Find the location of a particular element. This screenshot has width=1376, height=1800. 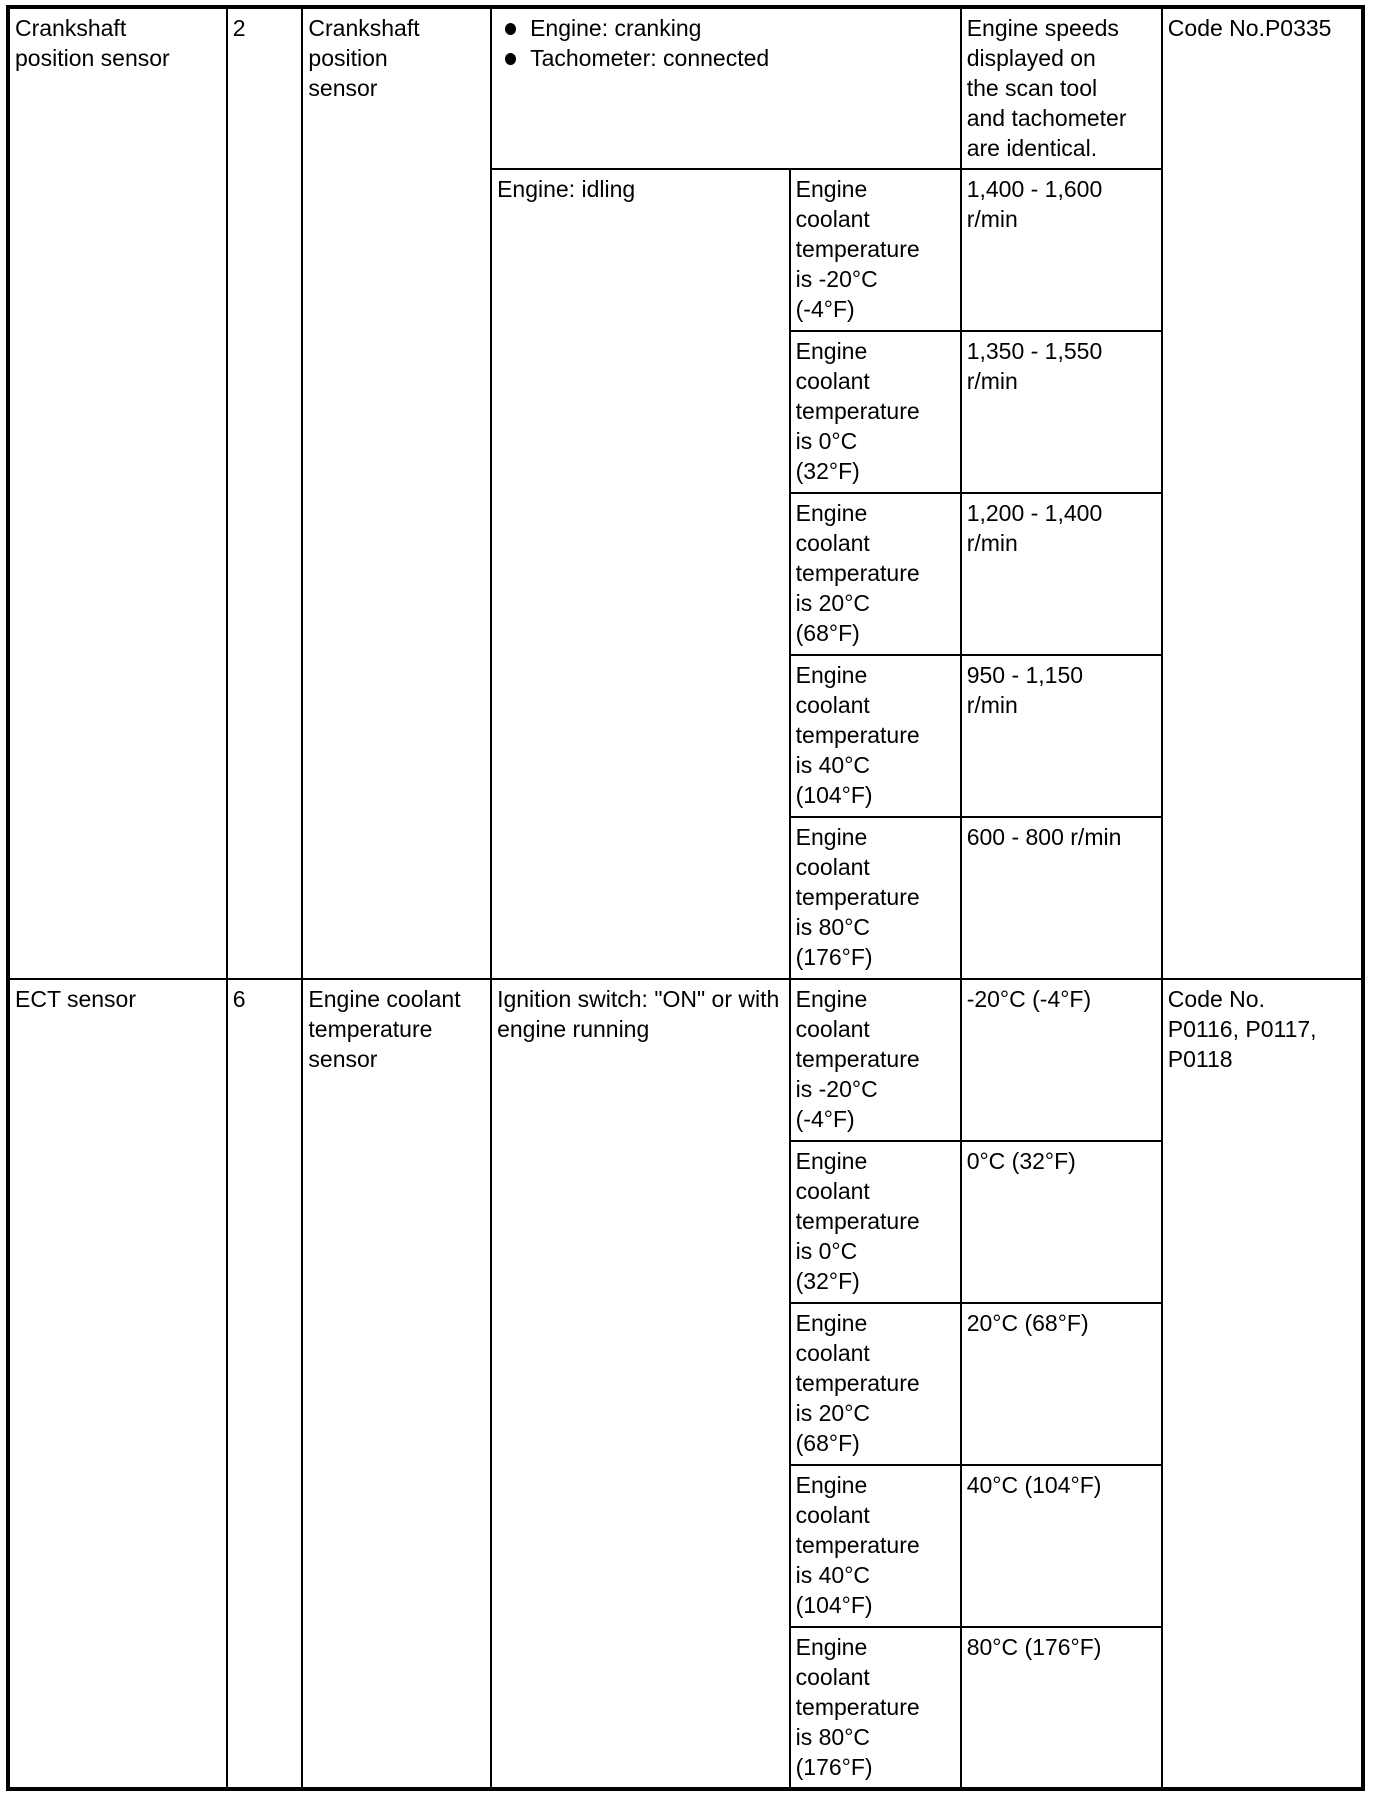

normal-value-cell: 1,200 - 1,400 r/min is located at coordinates (1061, 574).